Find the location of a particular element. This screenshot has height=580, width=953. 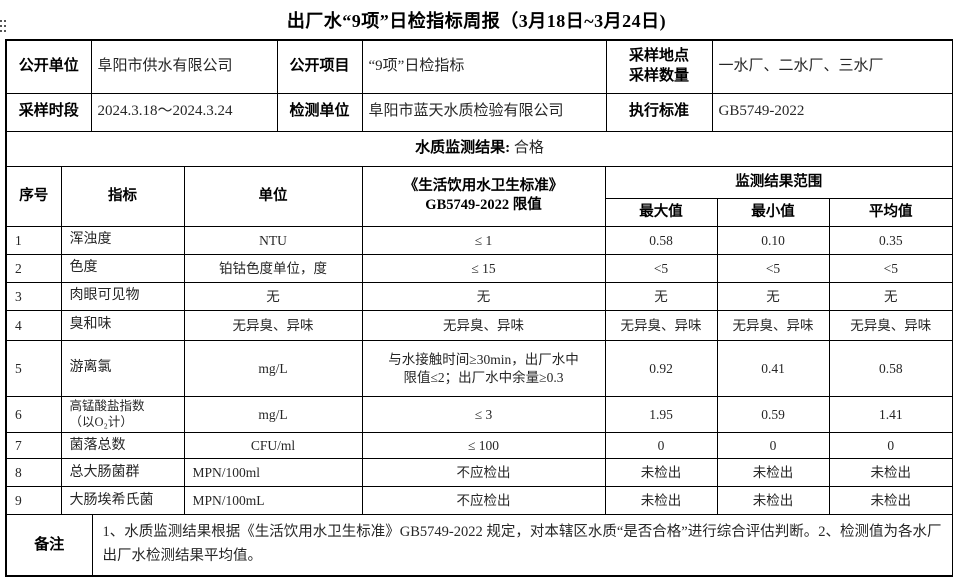

col-header-unit: 单位 is located at coordinates (273, 196).